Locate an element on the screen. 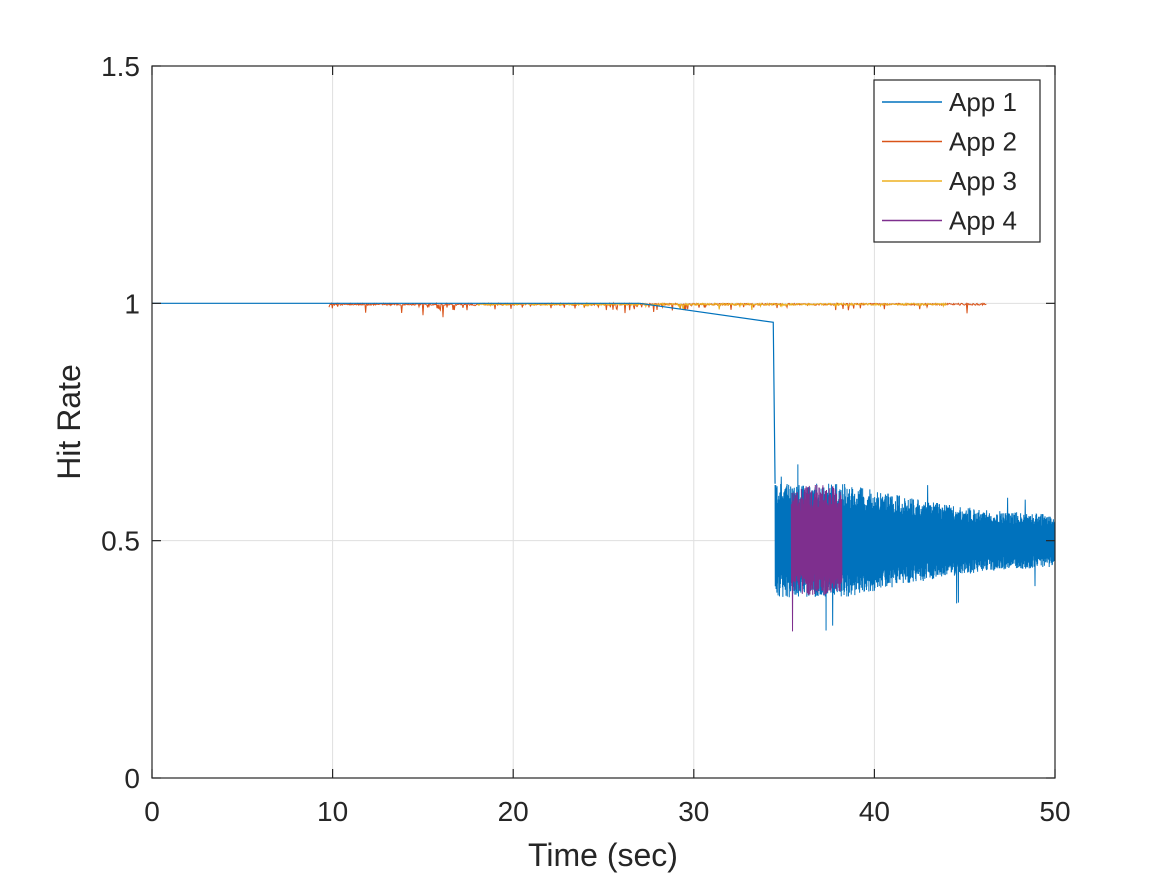 This screenshot has height=880, width=1167. legend-label: App 4 is located at coordinates (983, 221).